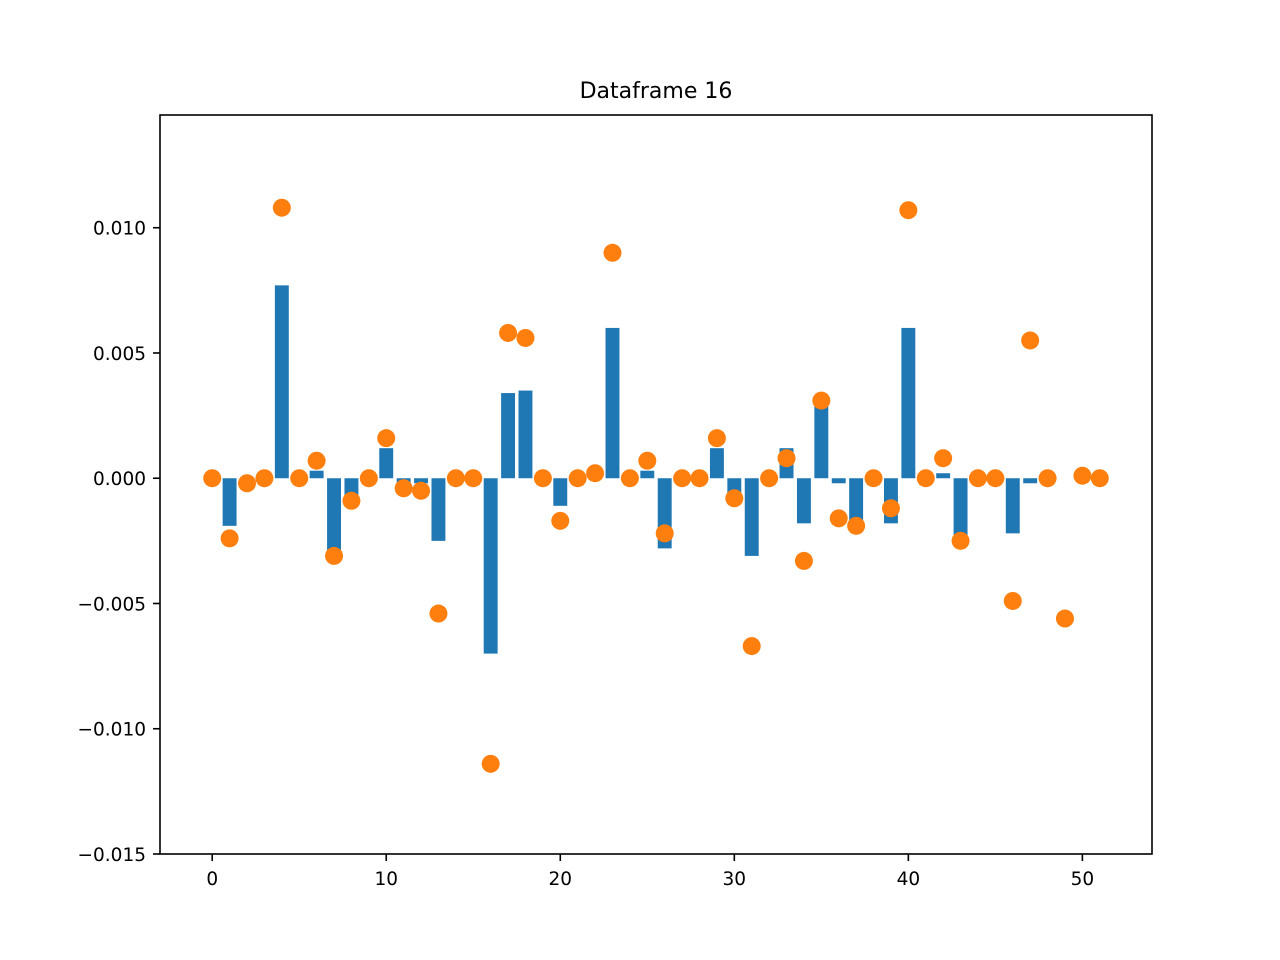 This screenshot has height=960, width=1280. What do you see at coordinates (909, 879) in the screenshot?
I see `x-tick-label: 40` at bounding box center [909, 879].